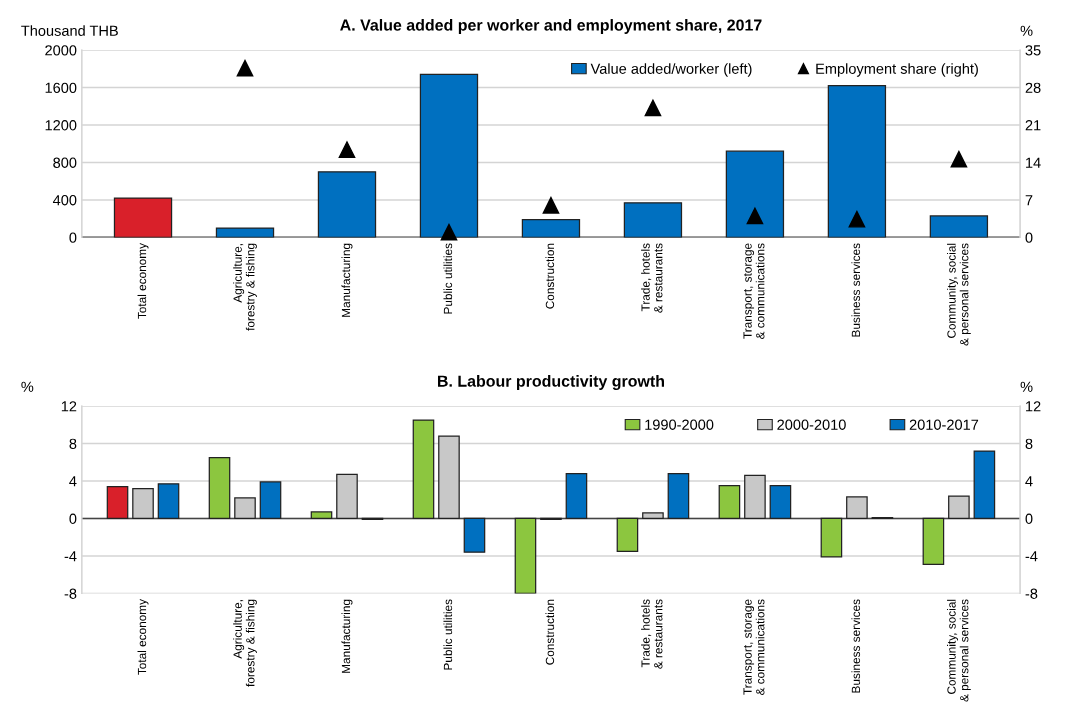 The height and width of the screenshot is (715, 1091). What do you see at coordinates (671, 70) in the screenshot?
I see `legend-label: Value added/worker (left)` at bounding box center [671, 70].